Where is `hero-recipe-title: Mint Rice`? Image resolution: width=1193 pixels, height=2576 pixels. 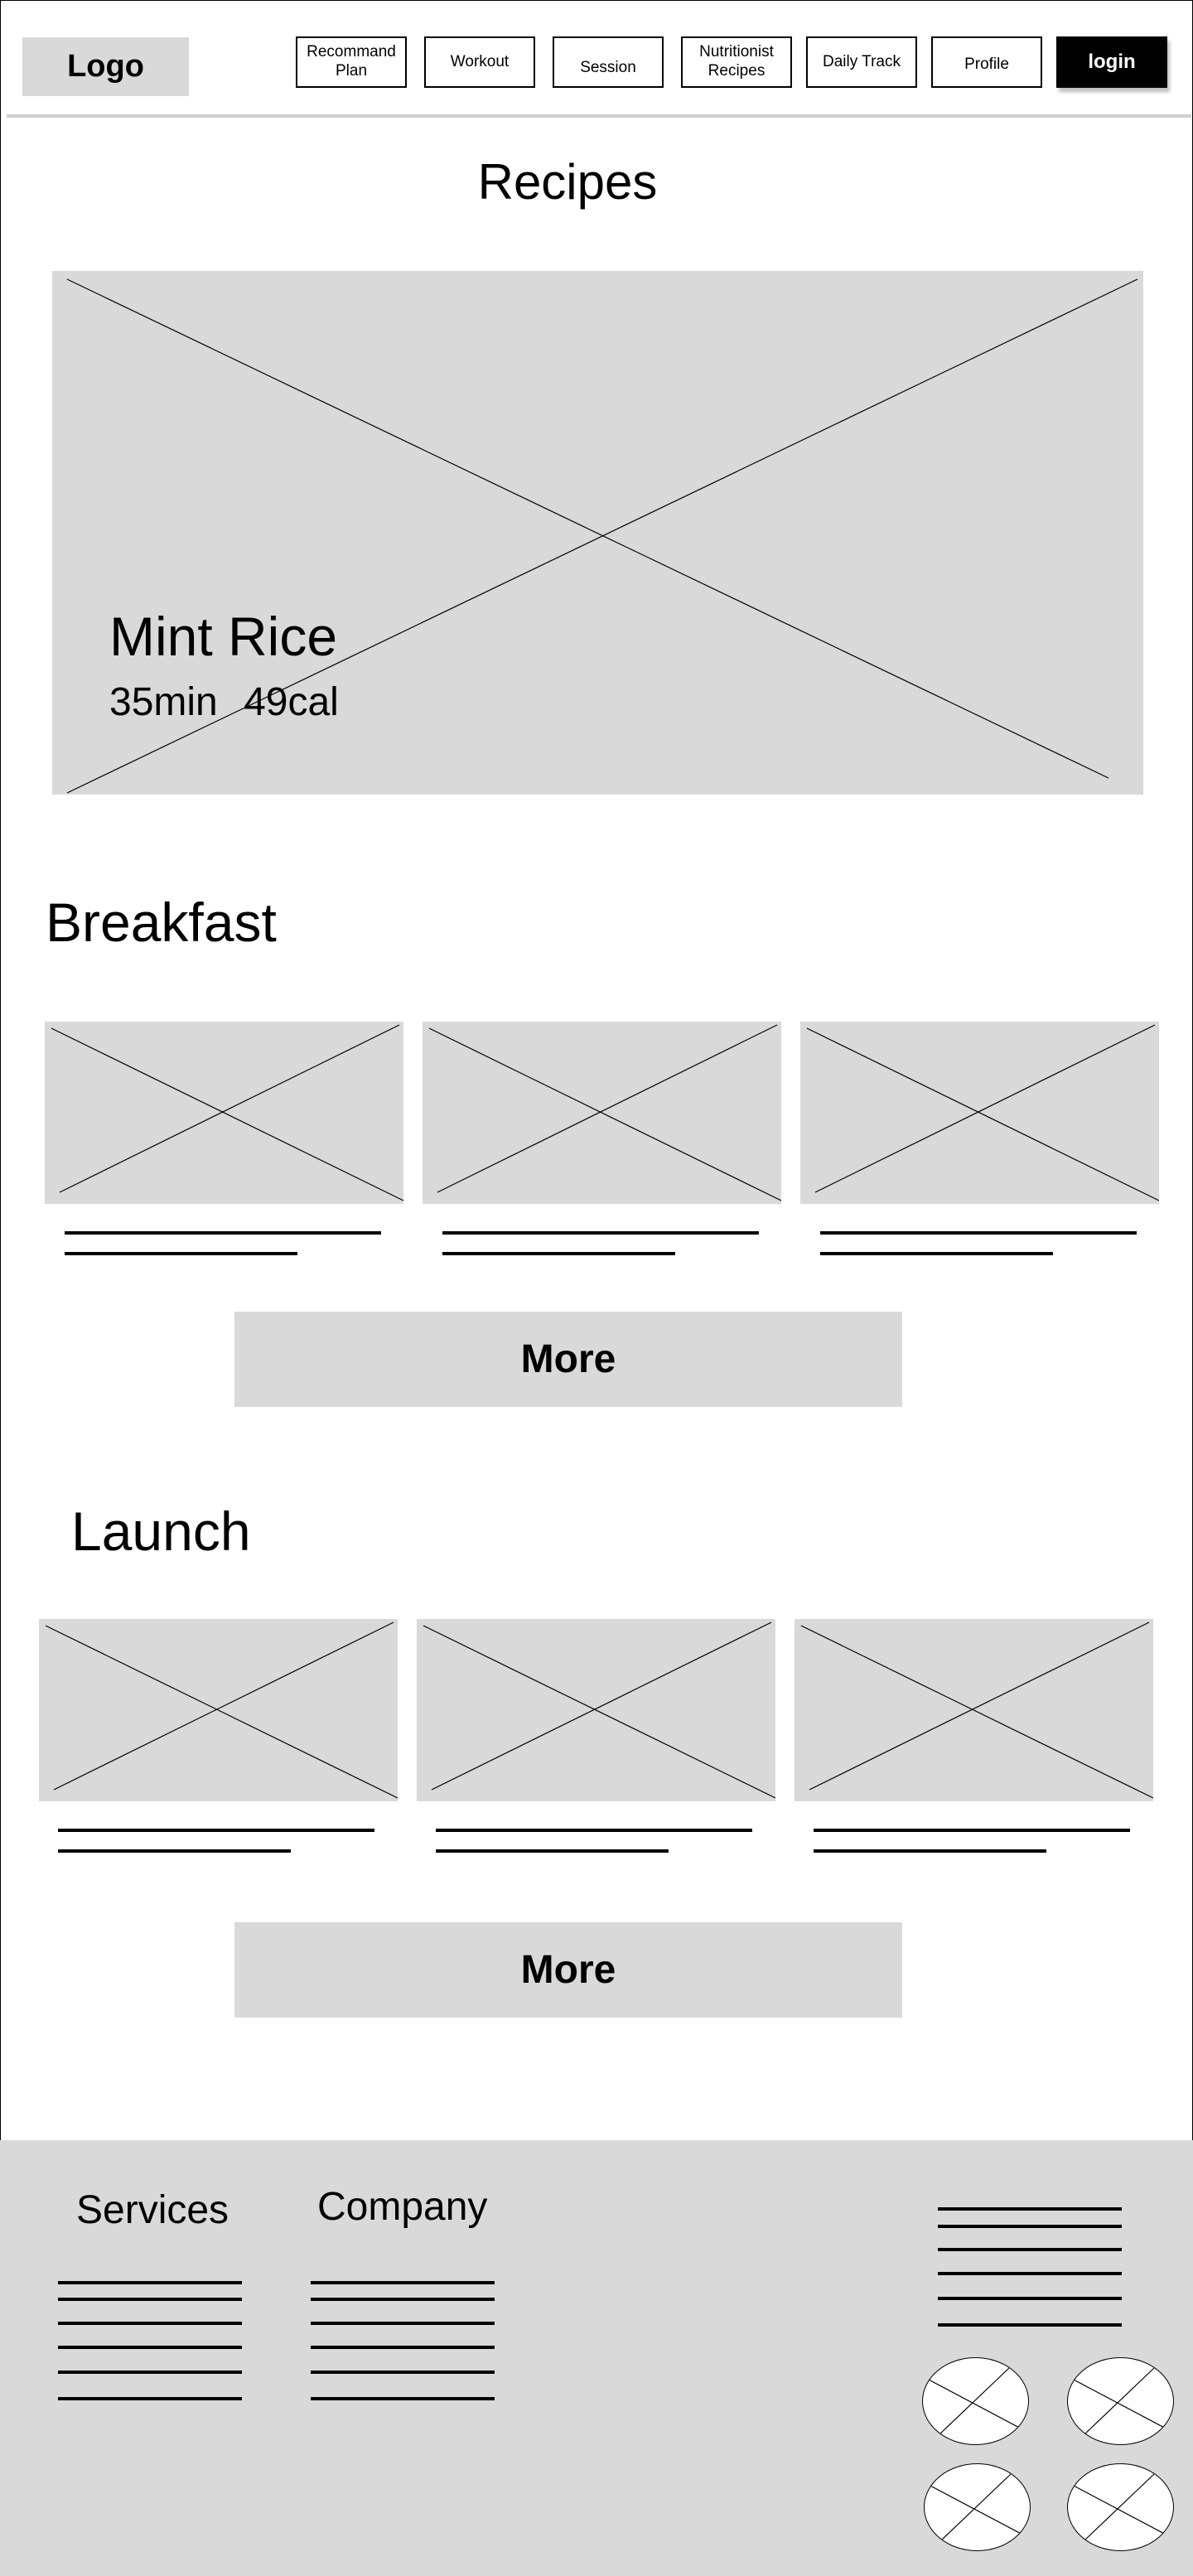 hero-recipe-title: Mint Rice is located at coordinates (224, 636).